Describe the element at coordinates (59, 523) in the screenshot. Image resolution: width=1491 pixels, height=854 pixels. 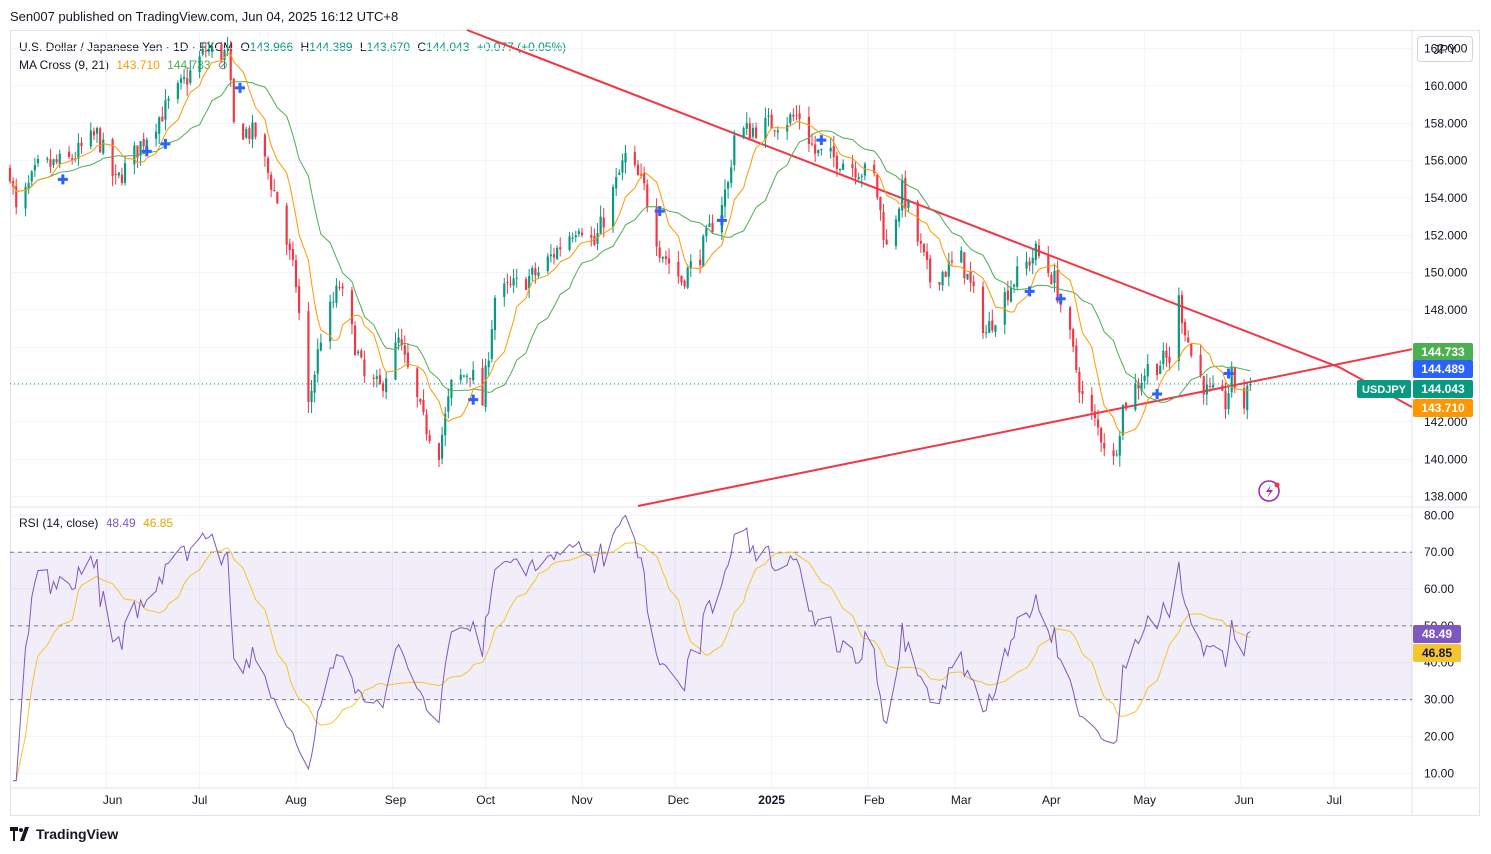
I see `rsi-label: RSI (14, close)` at that location.